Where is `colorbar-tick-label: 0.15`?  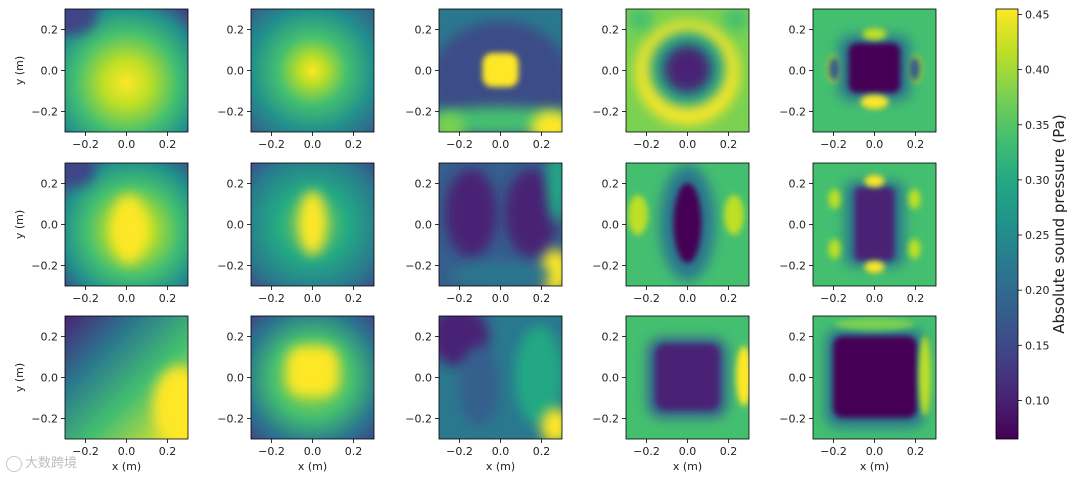
colorbar-tick-label: 0.15 is located at coordinates (1037, 345).